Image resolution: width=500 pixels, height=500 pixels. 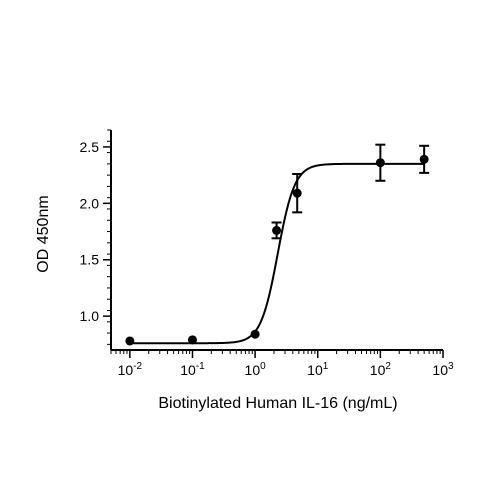 I want to click on x-tick-label: 10⁻¹, so click(x=192, y=369).